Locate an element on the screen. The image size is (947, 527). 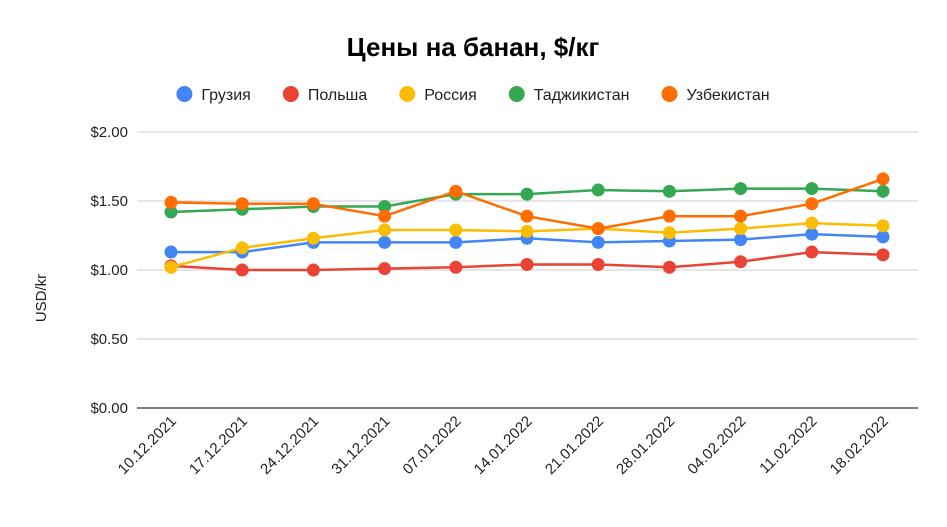
x-tick-label: 04.02.2022 is located at coordinates (716, 445).